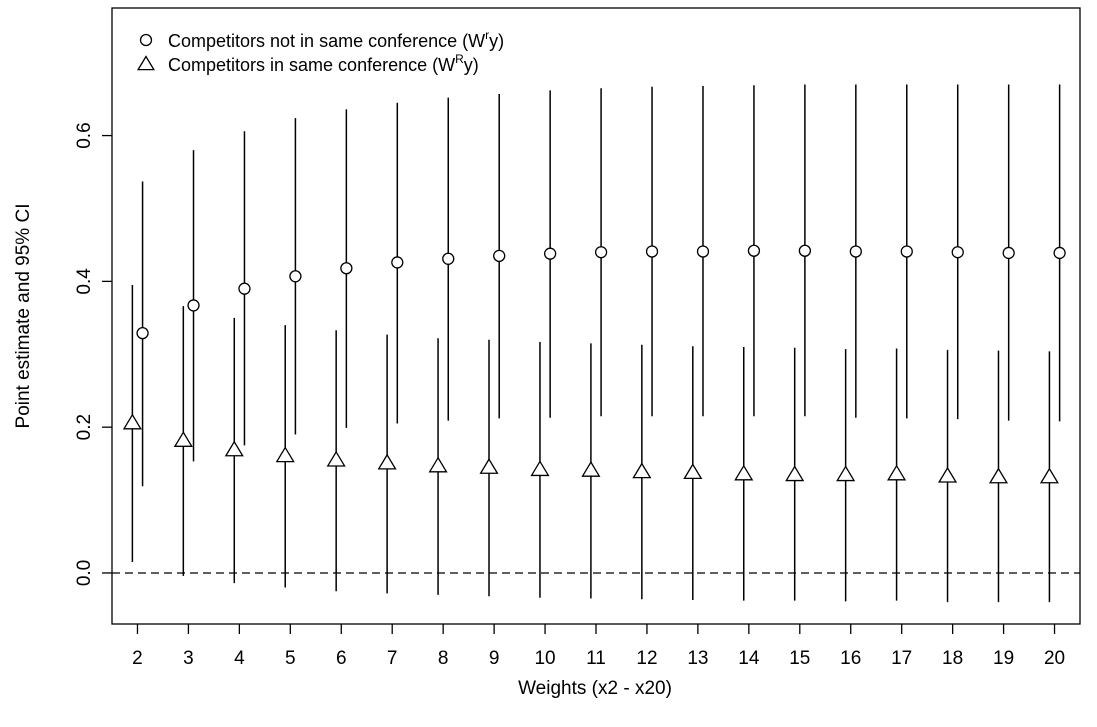  Describe the element at coordinates (850, 658) in the screenshot. I see `x-tick-label: 16` at that location.